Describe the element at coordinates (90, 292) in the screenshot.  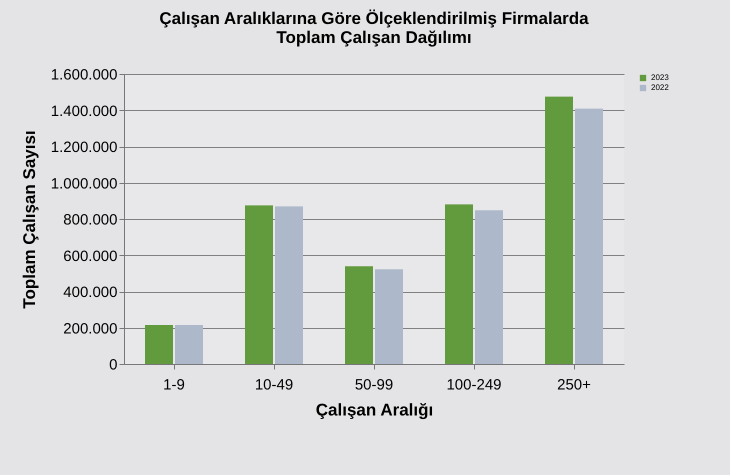
I see `y-tick-label: 400.000` at that location.